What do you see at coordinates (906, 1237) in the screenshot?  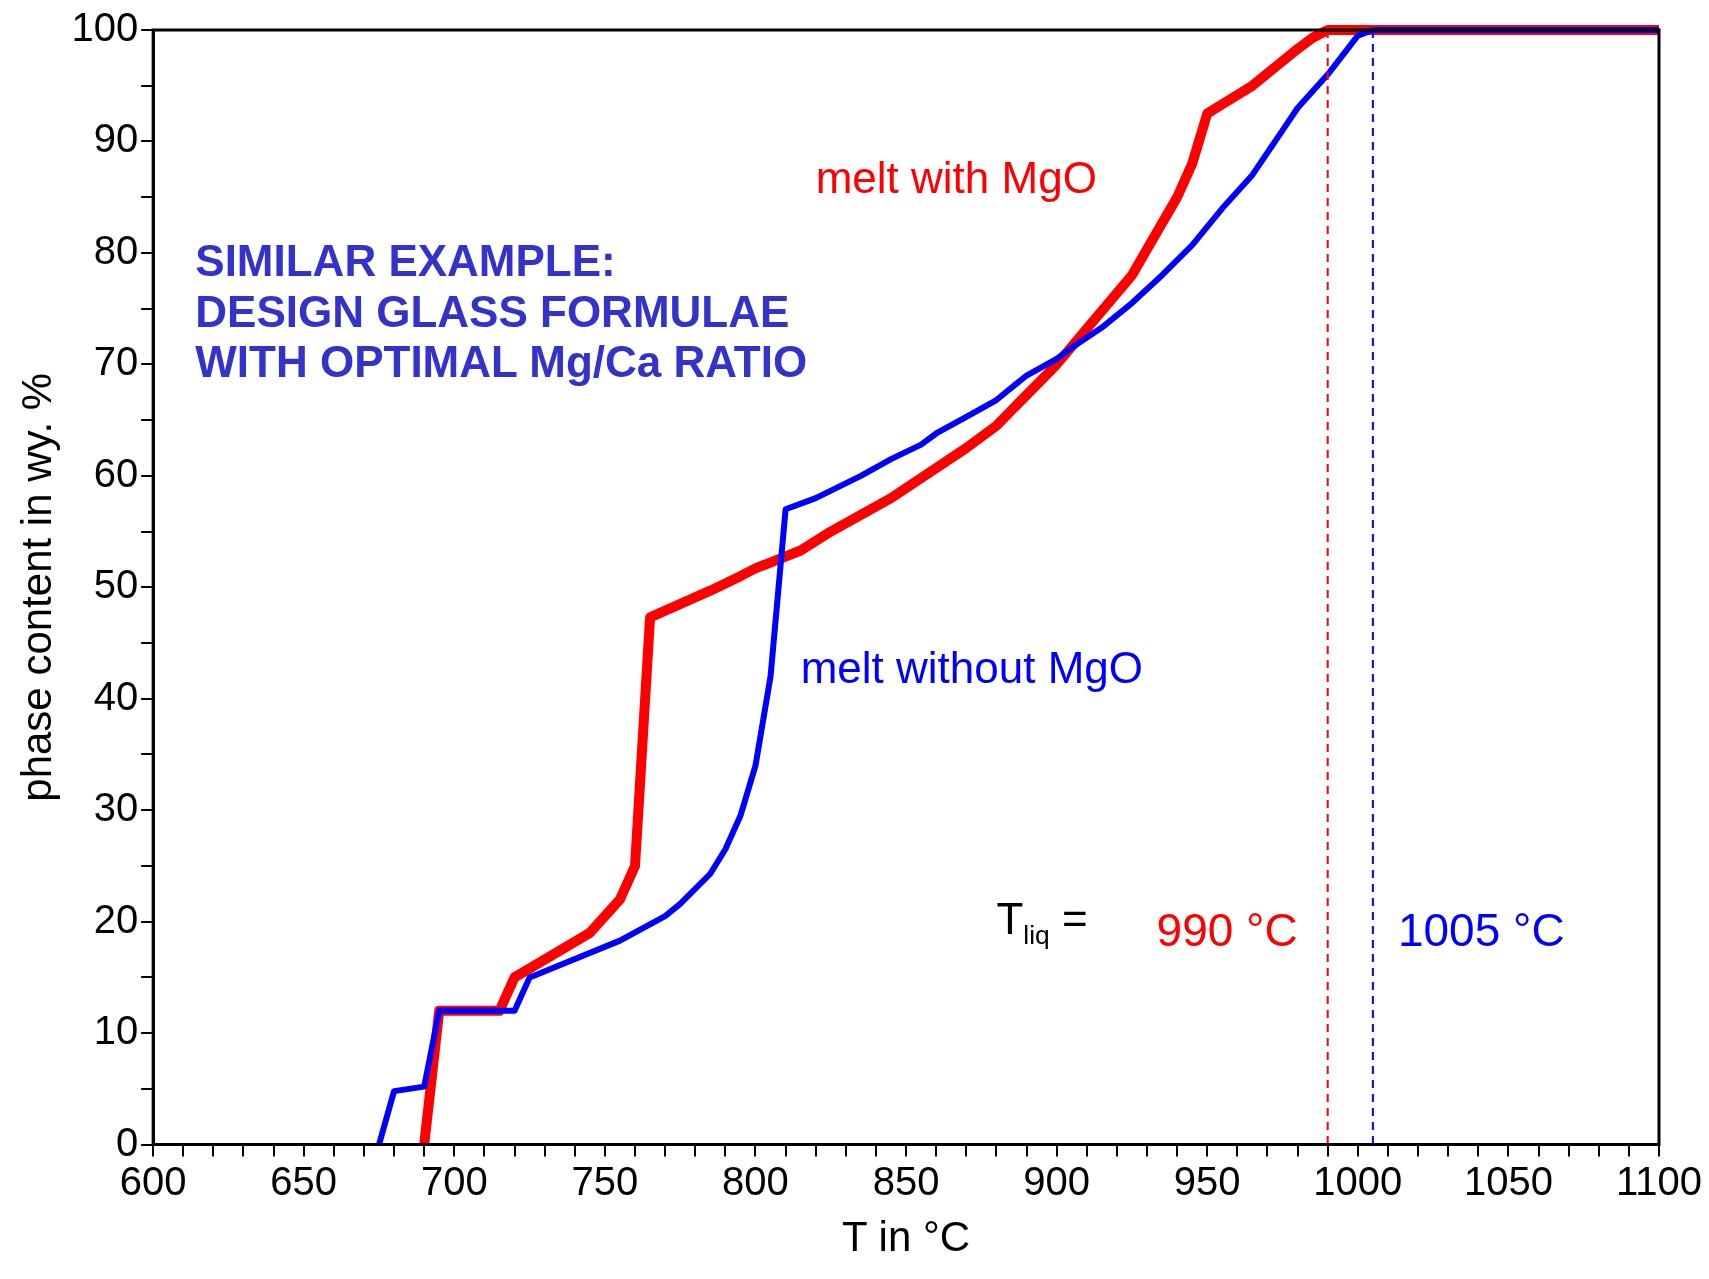 I see `x-axis-title: T in °C` at bounding box center [906, 1237].